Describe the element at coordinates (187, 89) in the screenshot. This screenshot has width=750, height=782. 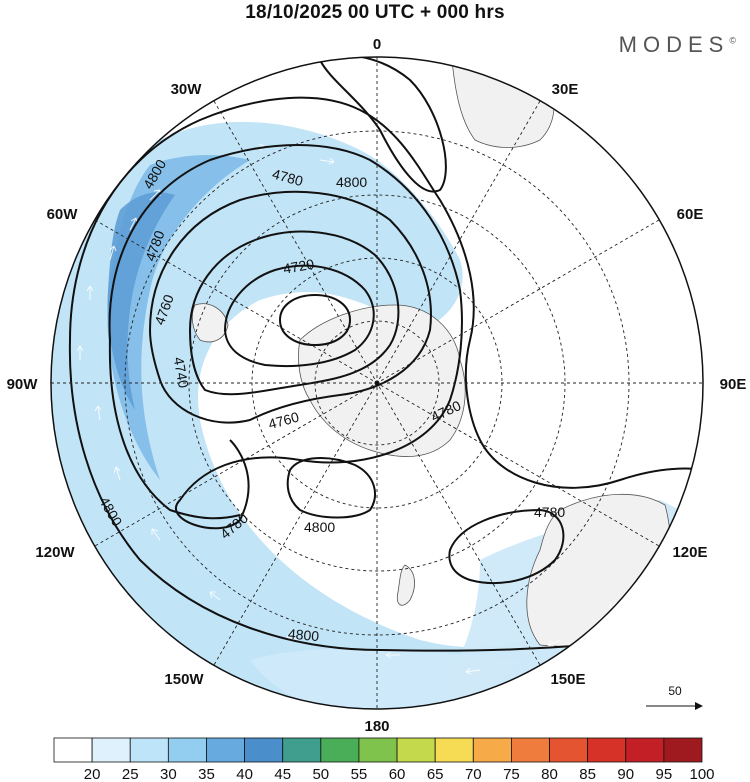
I see `lon-label-30w: 30W` at that location.